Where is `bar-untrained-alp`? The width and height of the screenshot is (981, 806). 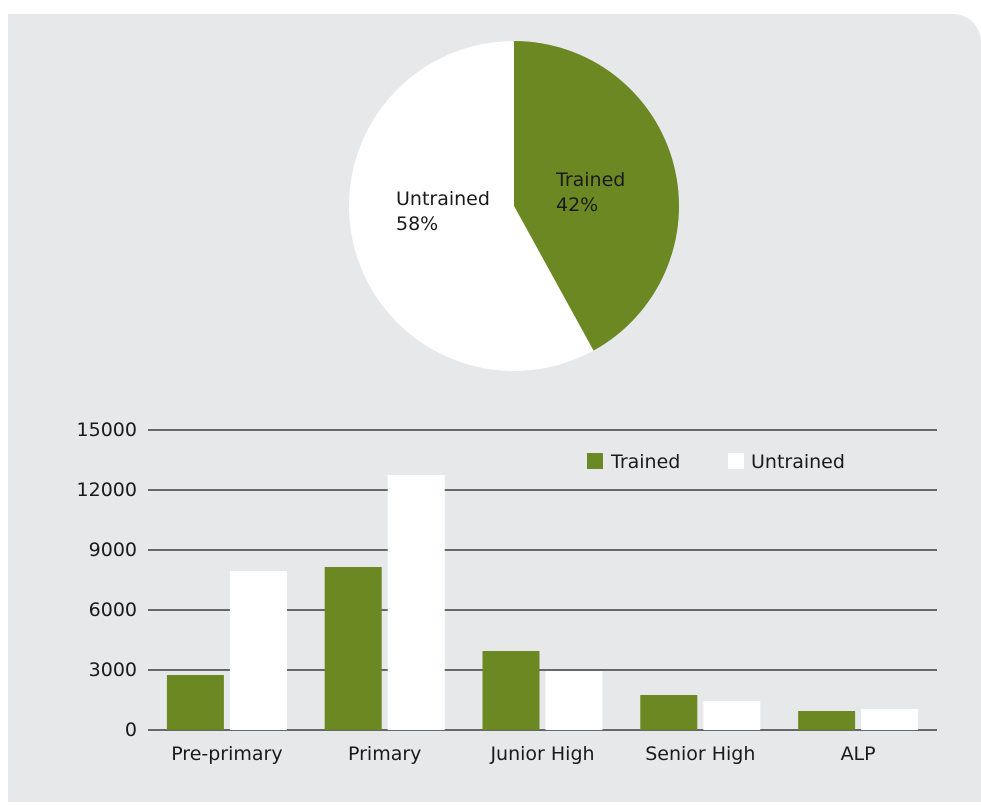 bar-untrained-alp is located at coordinates (890, 719).